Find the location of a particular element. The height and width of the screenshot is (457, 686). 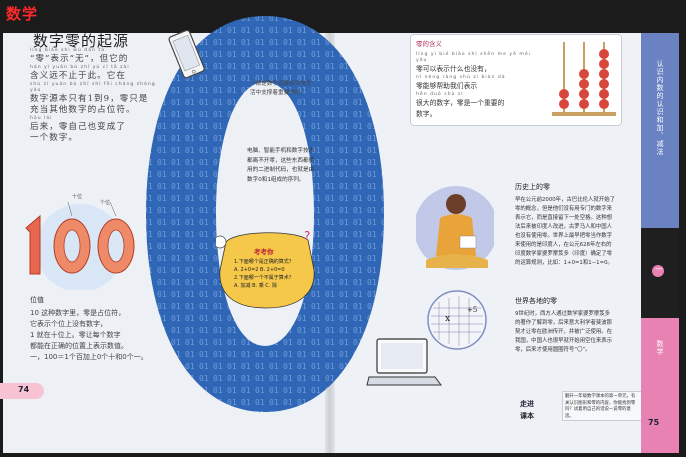

laptop-icon is located at coordinates (404, 362).